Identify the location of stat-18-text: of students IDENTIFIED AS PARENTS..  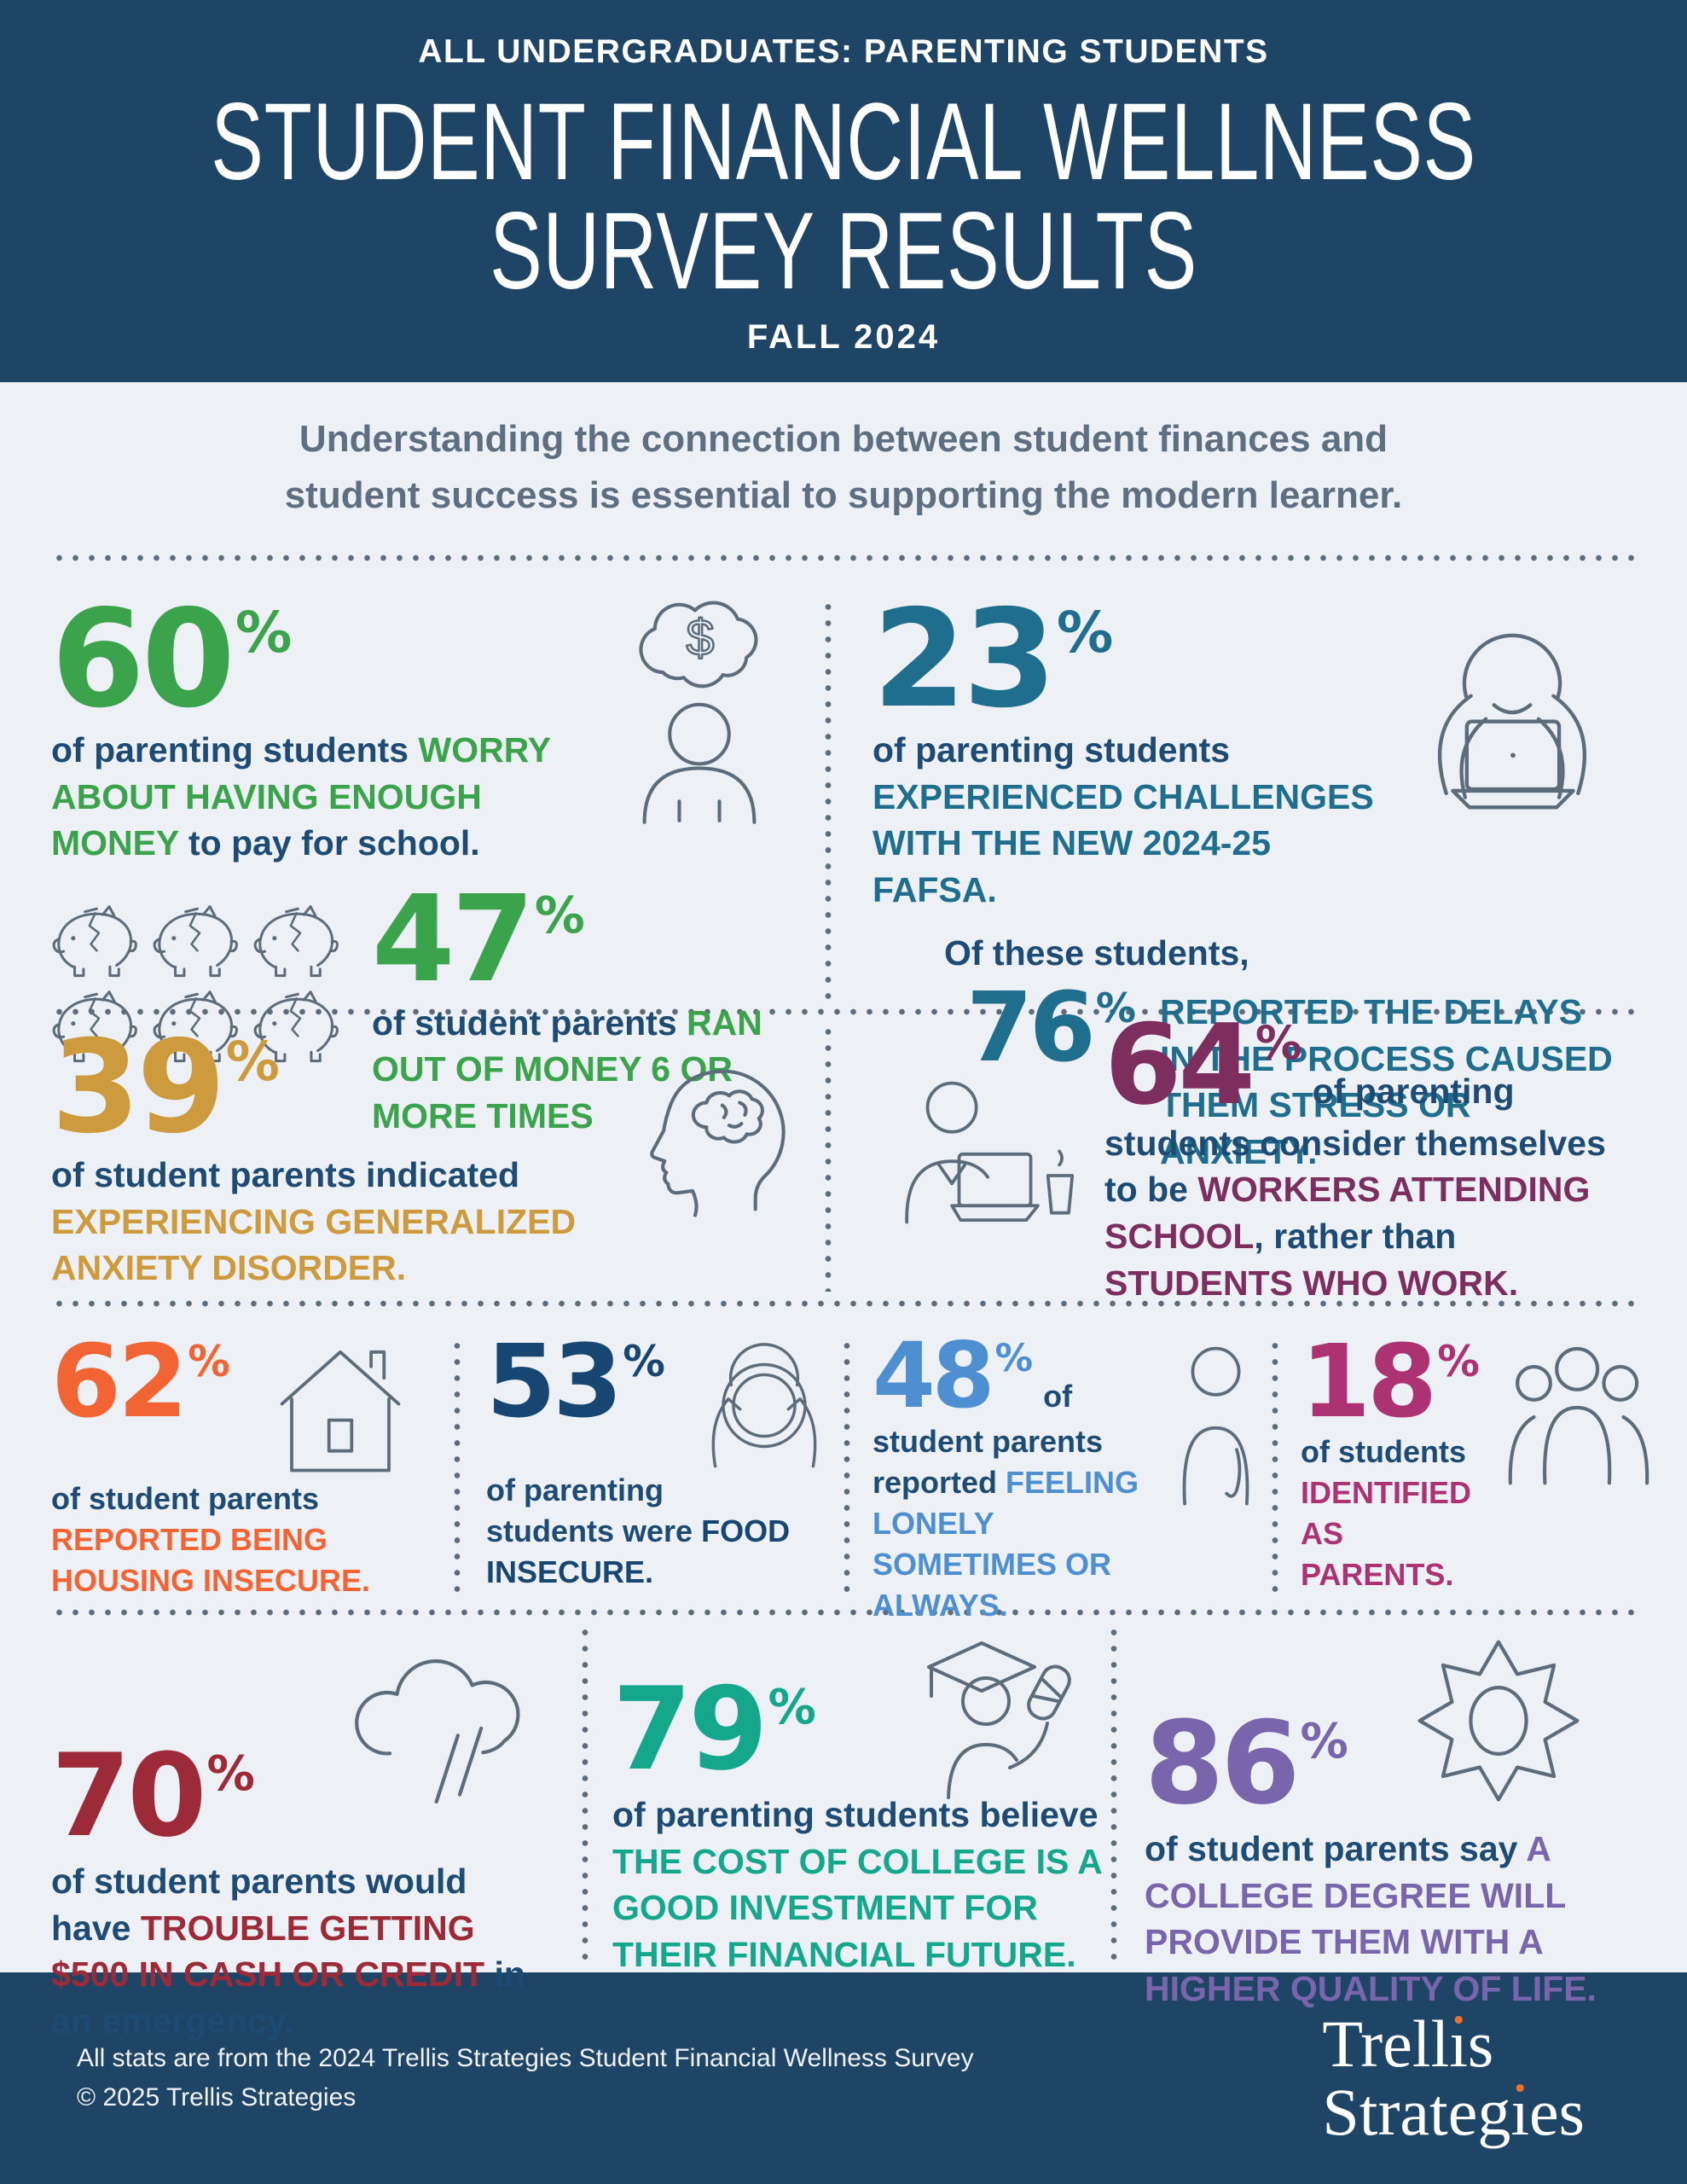
(1387, 1513).